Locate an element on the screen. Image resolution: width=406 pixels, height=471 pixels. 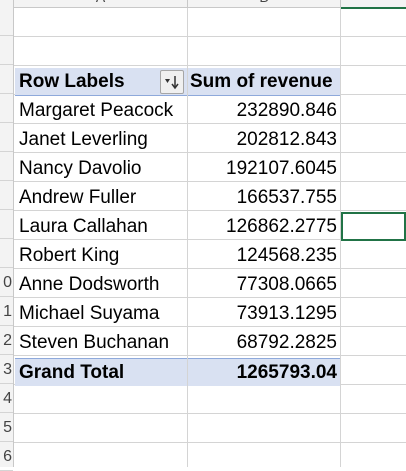
pivot-row-labels-header: Row Labels is located at coordinates (101, 82).